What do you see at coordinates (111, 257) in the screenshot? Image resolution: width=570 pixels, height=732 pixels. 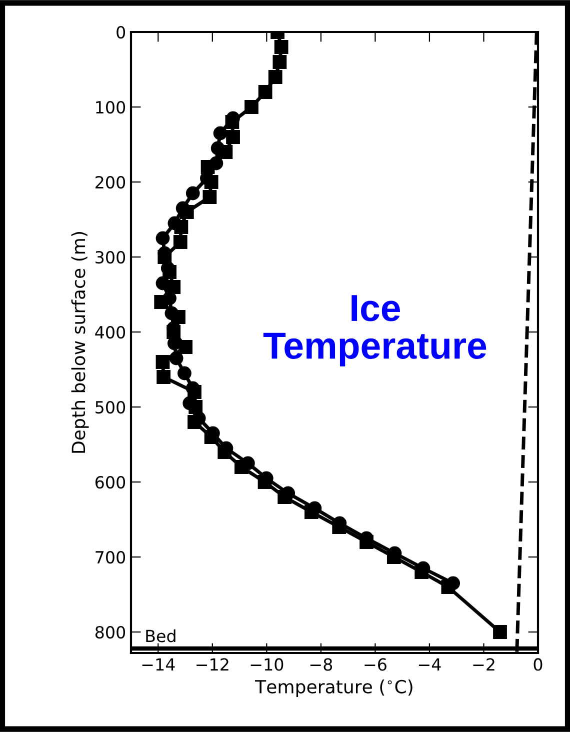 I see `y-tick-label: 300` at bounding box center [111, 257].